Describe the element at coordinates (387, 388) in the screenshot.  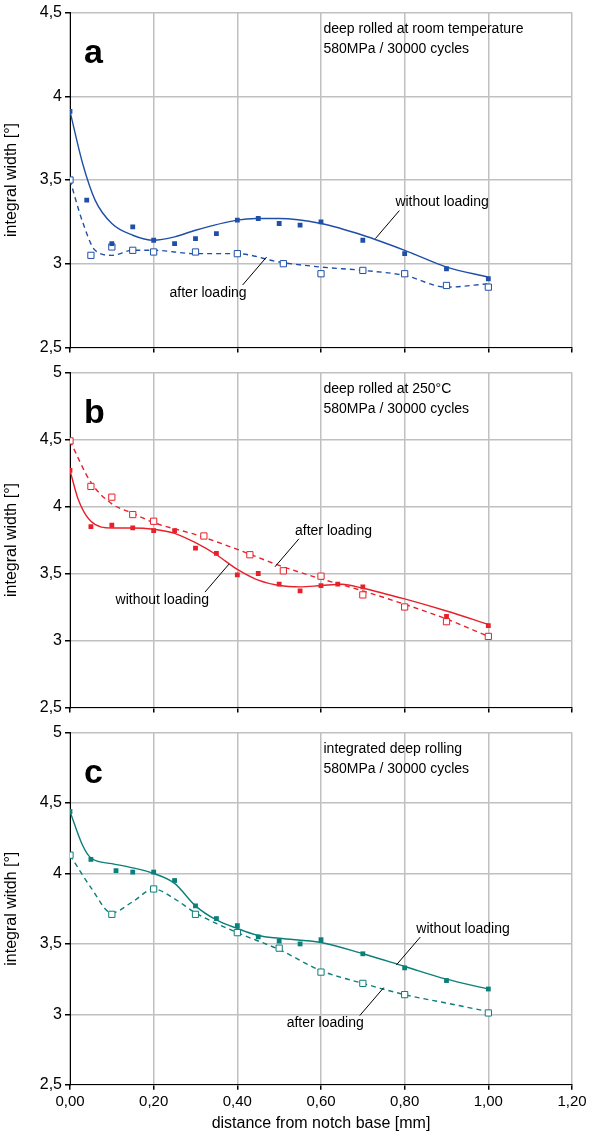
I see `annotation: deep rolled at 250°C` at that location.